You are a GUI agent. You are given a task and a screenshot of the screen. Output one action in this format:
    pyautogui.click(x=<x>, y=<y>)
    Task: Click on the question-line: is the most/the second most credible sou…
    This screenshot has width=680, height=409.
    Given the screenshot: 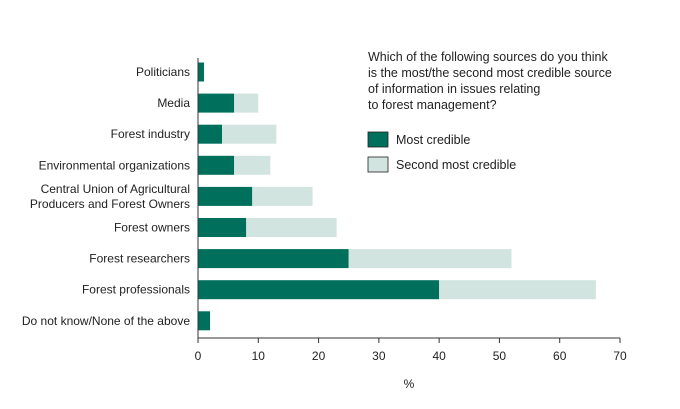 What is the action you would take?
    pyautogui.click(x=490, y=73)
    